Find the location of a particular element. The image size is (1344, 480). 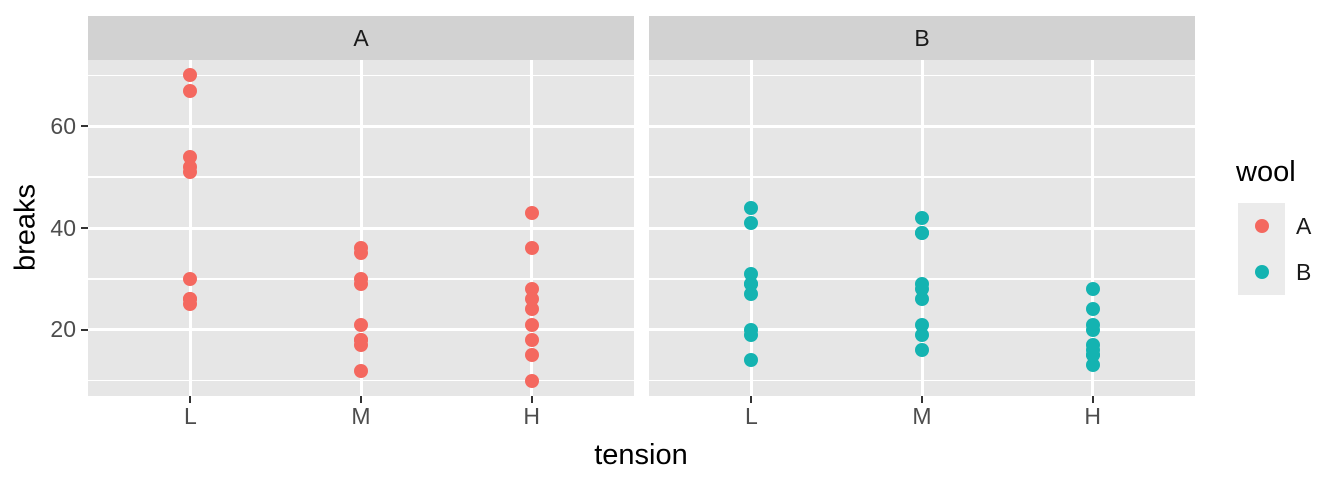

facet-strip-label: B is located at coordinates (922, 37).